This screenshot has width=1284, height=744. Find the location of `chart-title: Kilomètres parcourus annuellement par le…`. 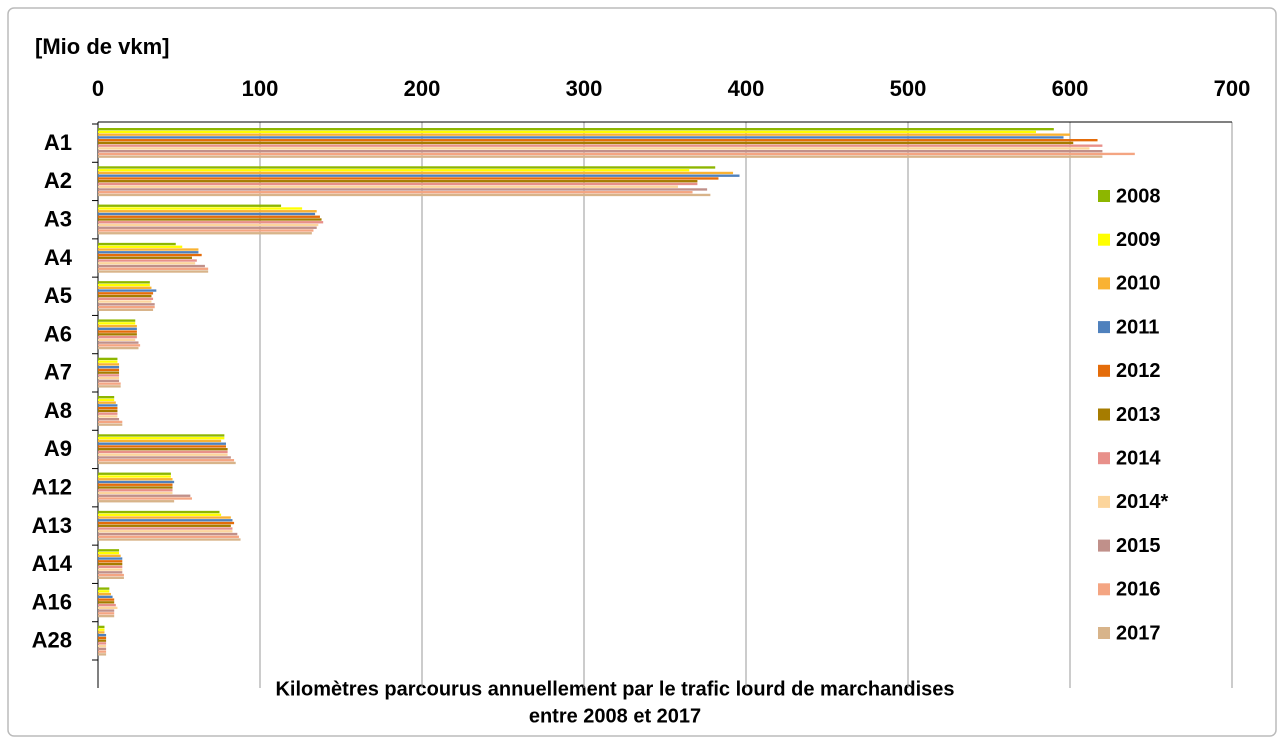

chart-title: Kilomètres parcourus annuellement par le… is located at coordinates (614, 689).